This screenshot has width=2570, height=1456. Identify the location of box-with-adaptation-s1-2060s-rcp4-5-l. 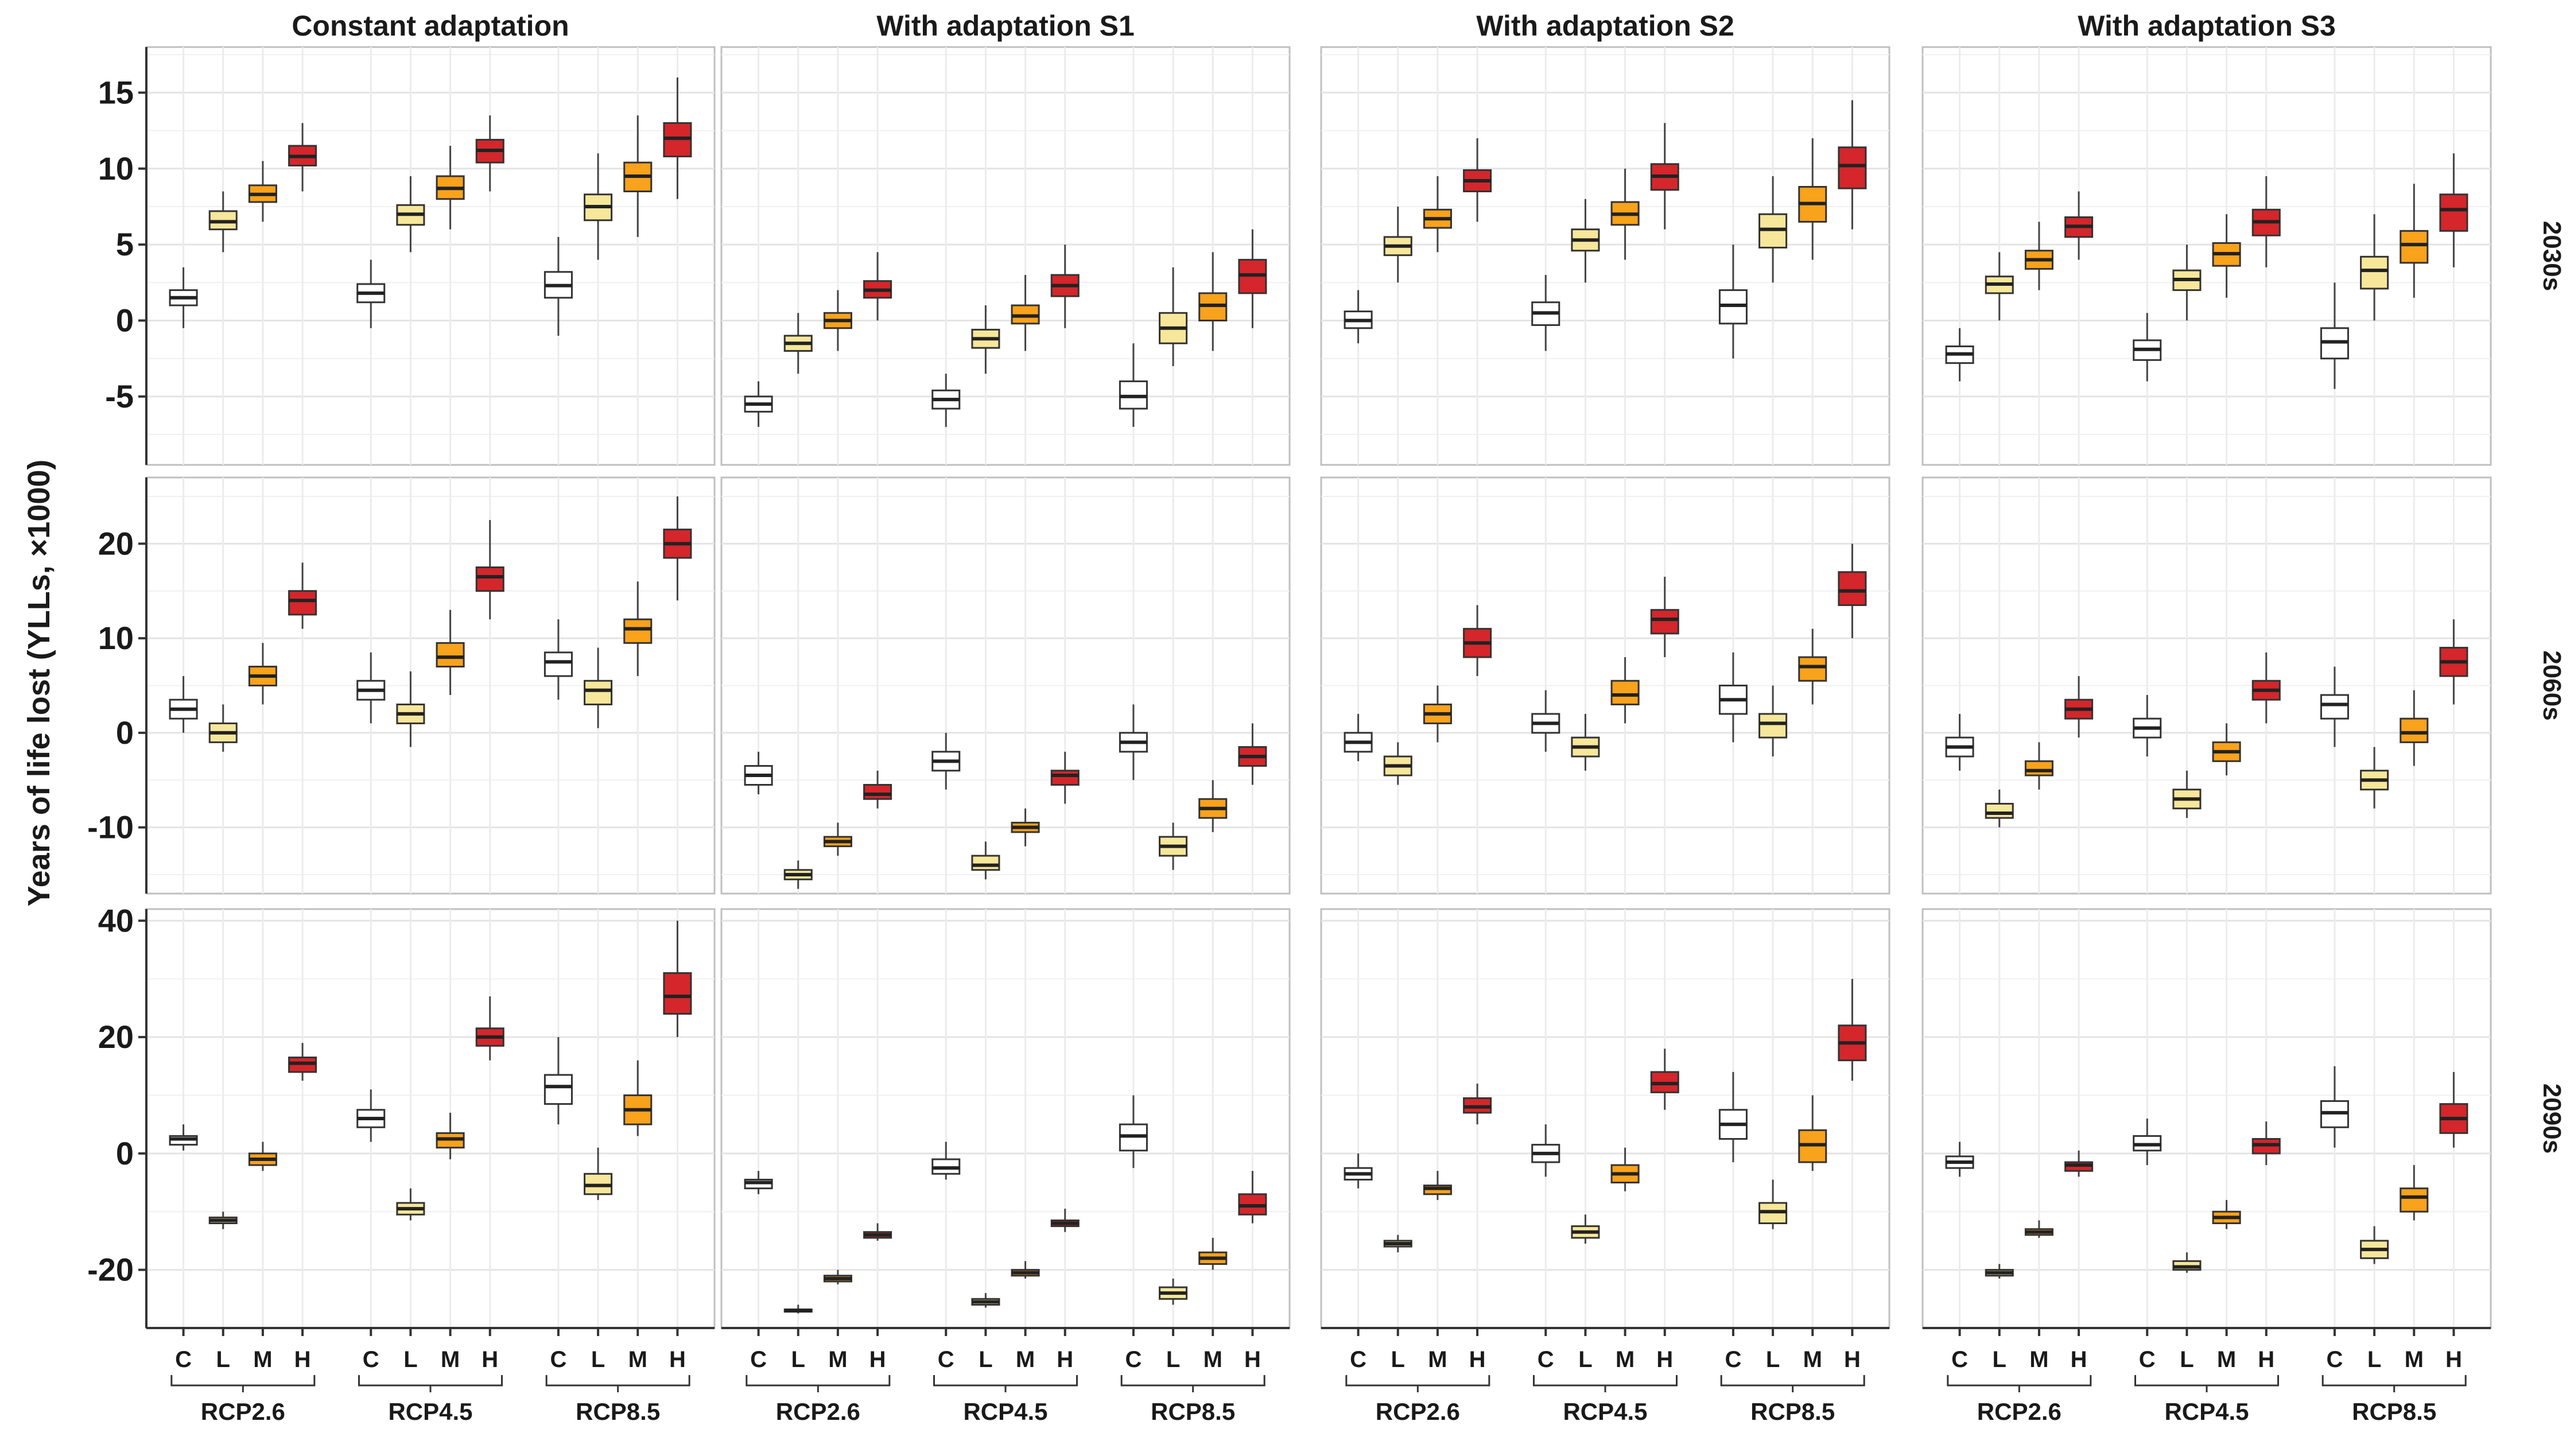
(985, 863).